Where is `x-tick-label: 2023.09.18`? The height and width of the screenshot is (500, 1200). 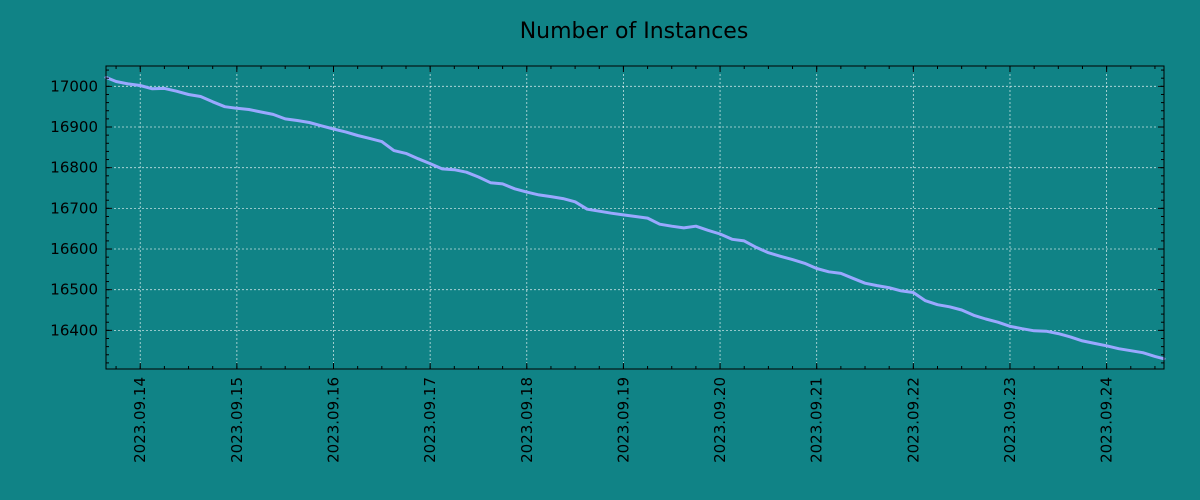
x-tick-label: 2023.09.18 is located at coordinates (527, 420).